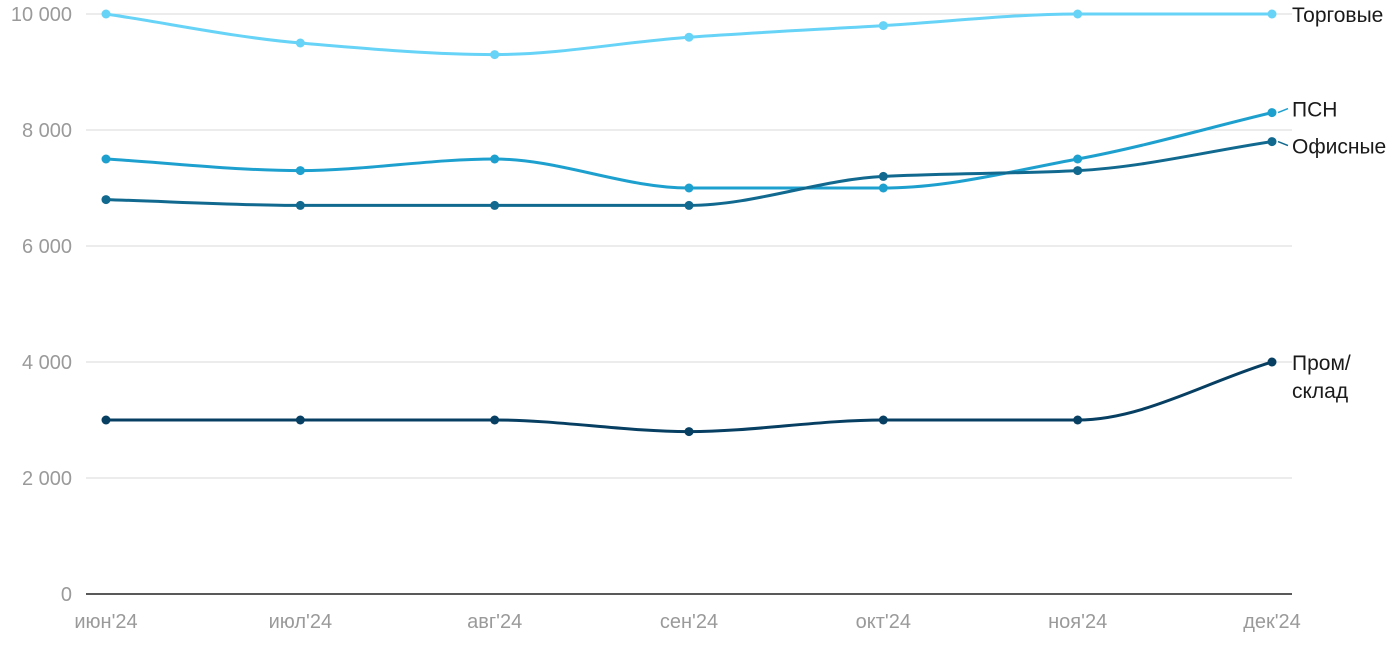  Describe the element at coordinates (1321, 377) in the screenshot. I see `series-label-пром-склад: Пром/склад` at that location.